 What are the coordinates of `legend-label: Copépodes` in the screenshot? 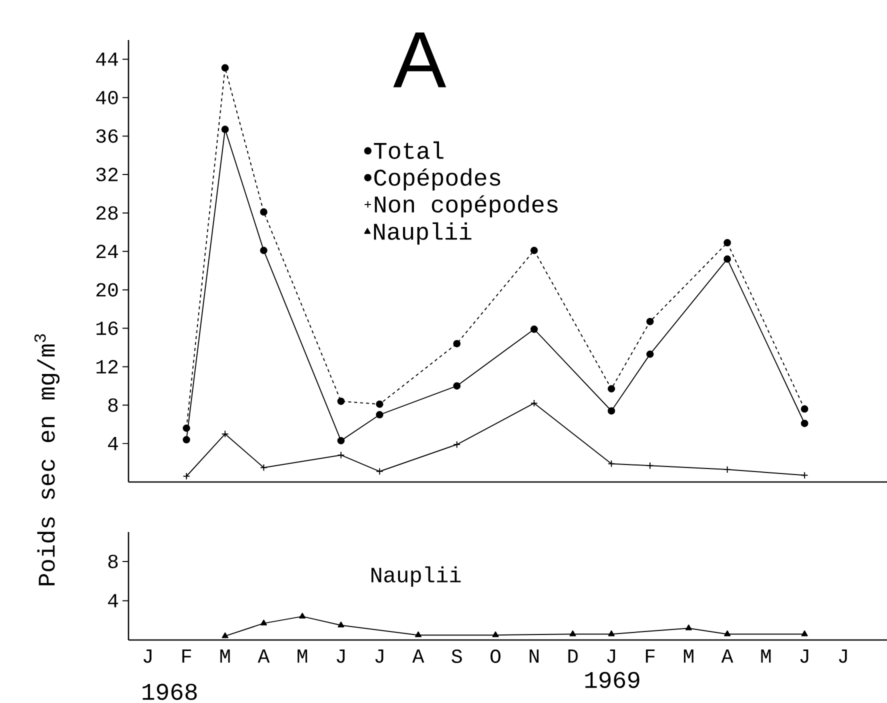 It's located at (437, 179).